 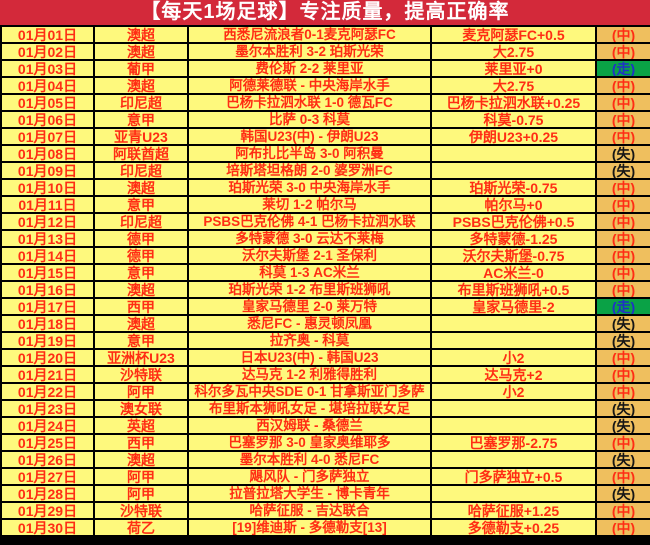 I want to click on league-cell: 西甲, so click(x=141, y=442).